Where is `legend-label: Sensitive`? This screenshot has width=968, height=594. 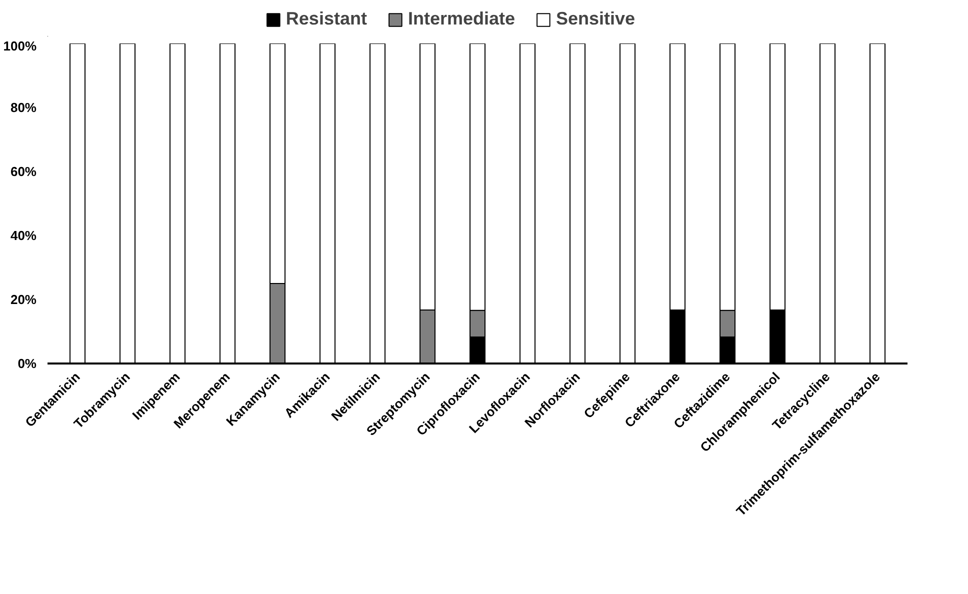
legend-label: Sensitive is located at coordinates (596, 19).